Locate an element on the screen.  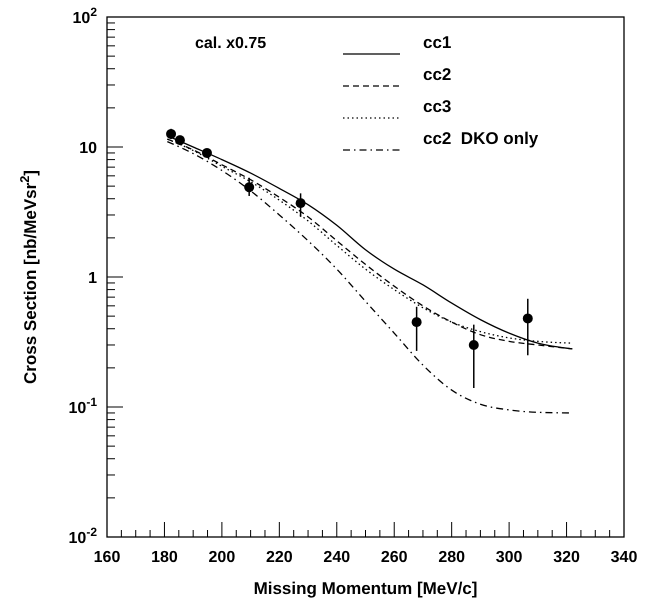
x-tick-label: 300 is located at coordinates (509, 557).